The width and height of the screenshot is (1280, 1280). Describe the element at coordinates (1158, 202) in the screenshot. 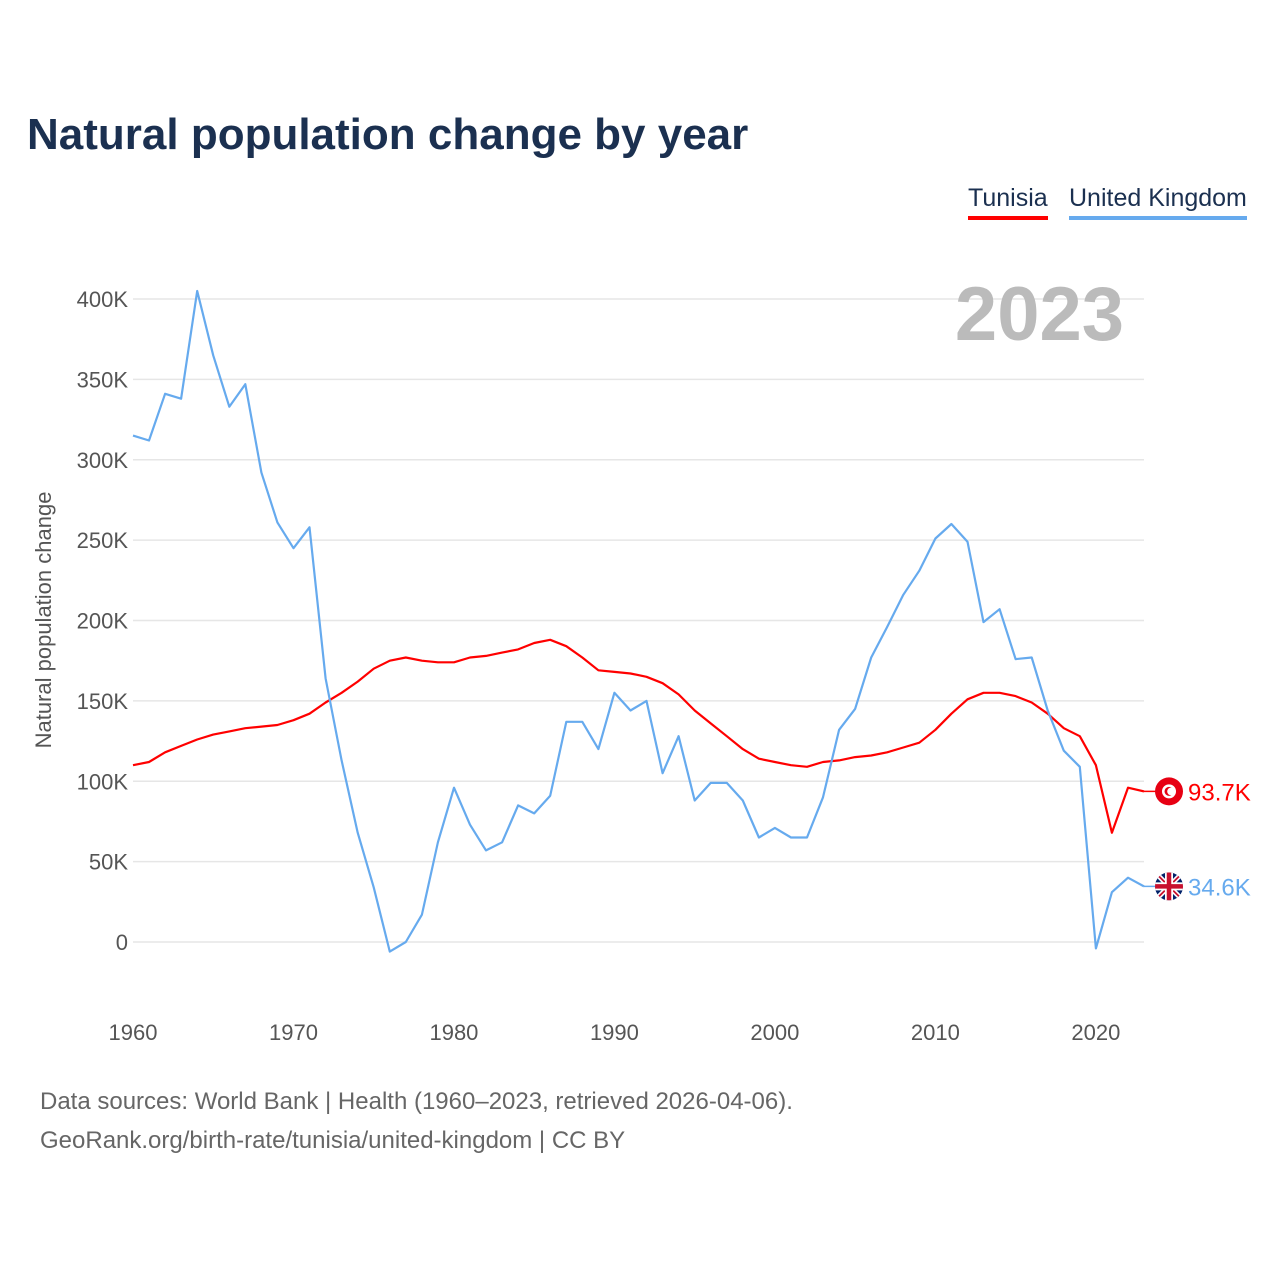

I see `legend-item-united-kingdom: United Kingdom` at that location.